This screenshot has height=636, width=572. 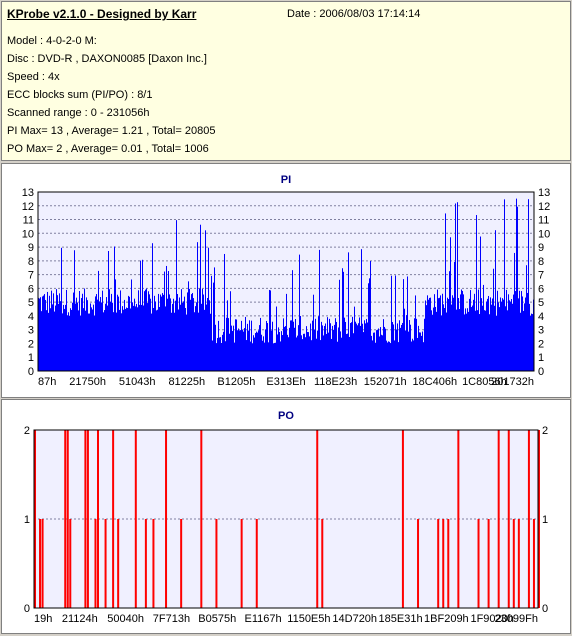 What do you see at coordinates (28, 234) in the screenshot?
I see `pi-ytick-left: 10` at bounding box center [28, 234].